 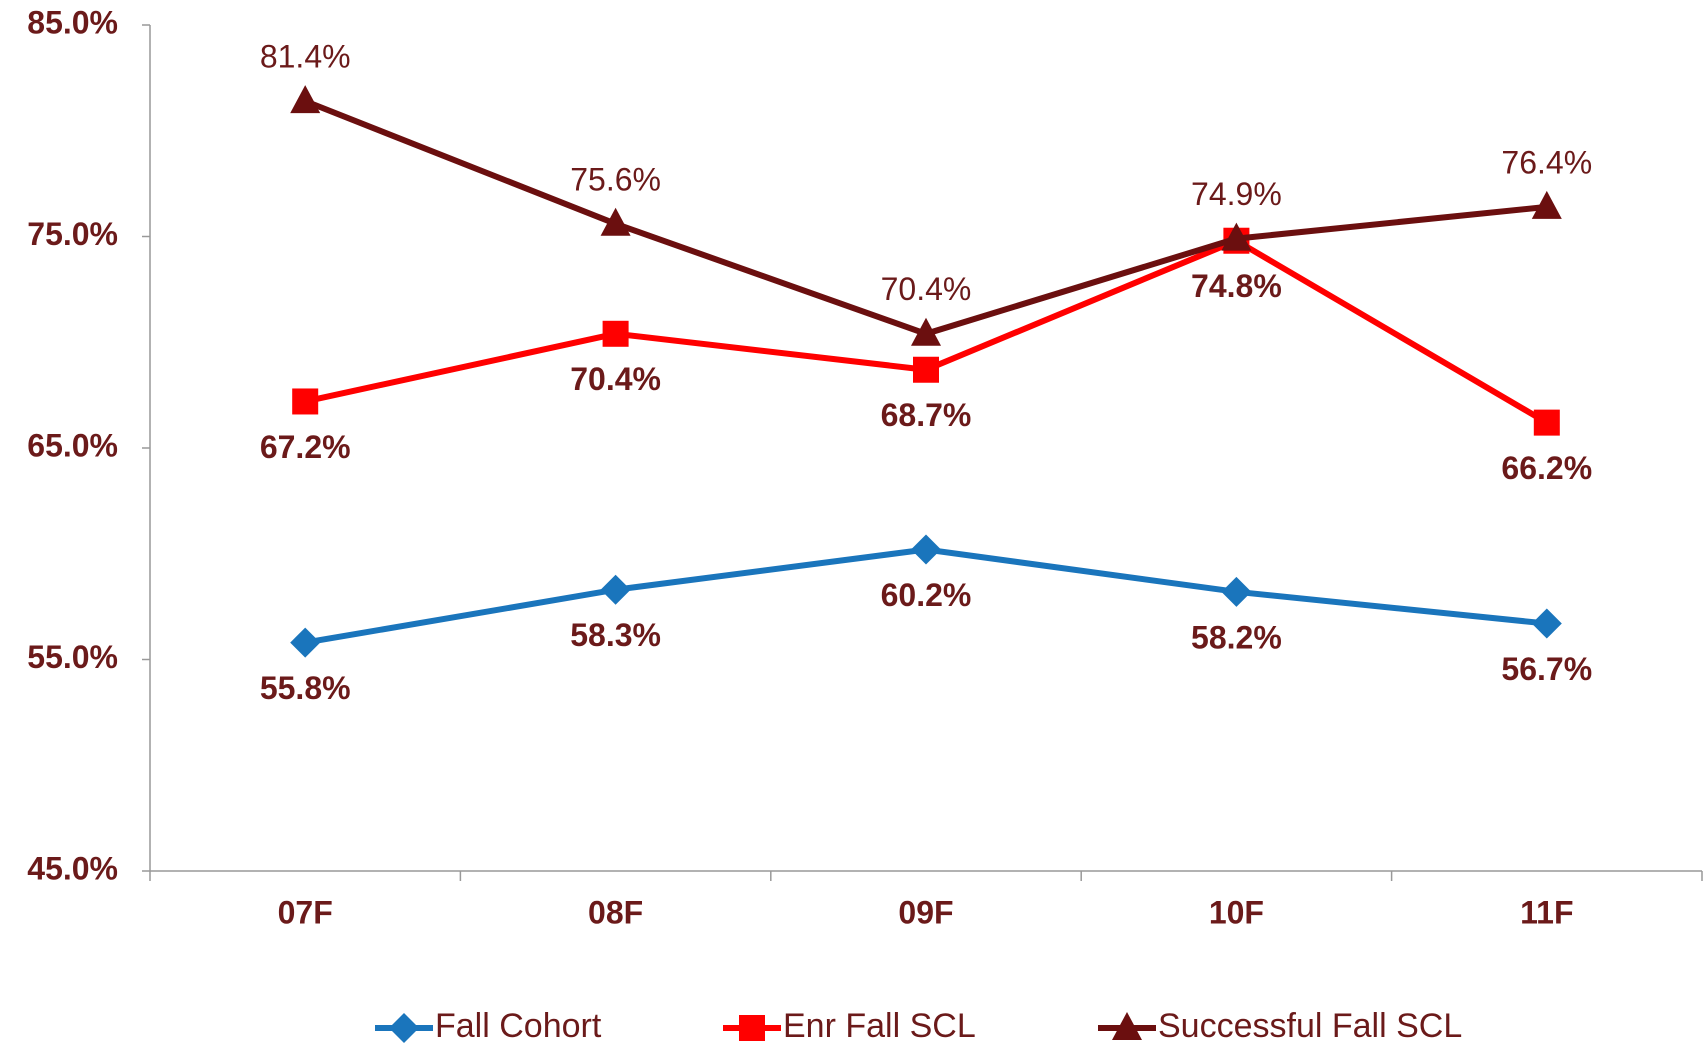 I want to click on data-label: 68.7%, so click(x=926, y=415).